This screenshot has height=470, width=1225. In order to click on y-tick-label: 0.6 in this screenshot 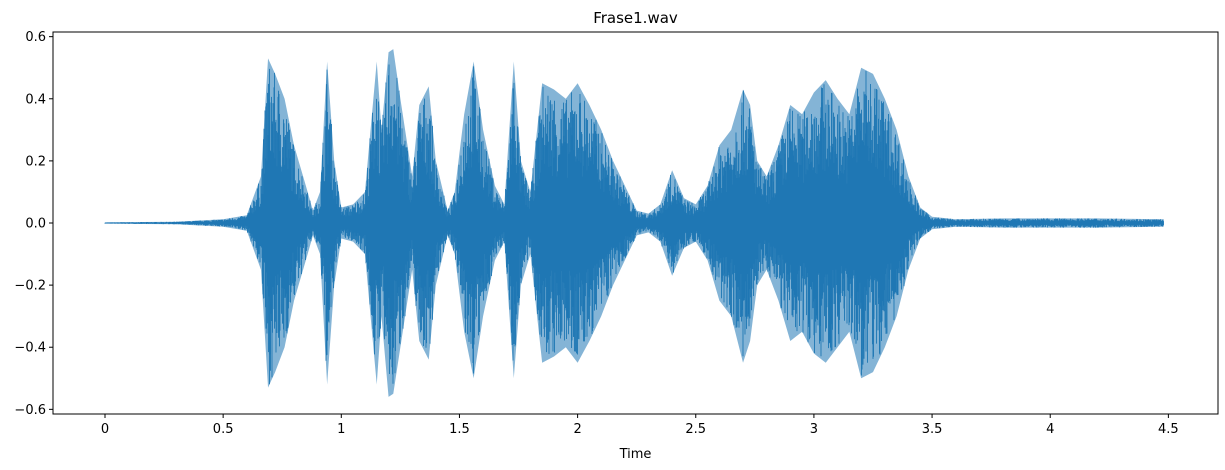, I will do `click(35, 37)`.